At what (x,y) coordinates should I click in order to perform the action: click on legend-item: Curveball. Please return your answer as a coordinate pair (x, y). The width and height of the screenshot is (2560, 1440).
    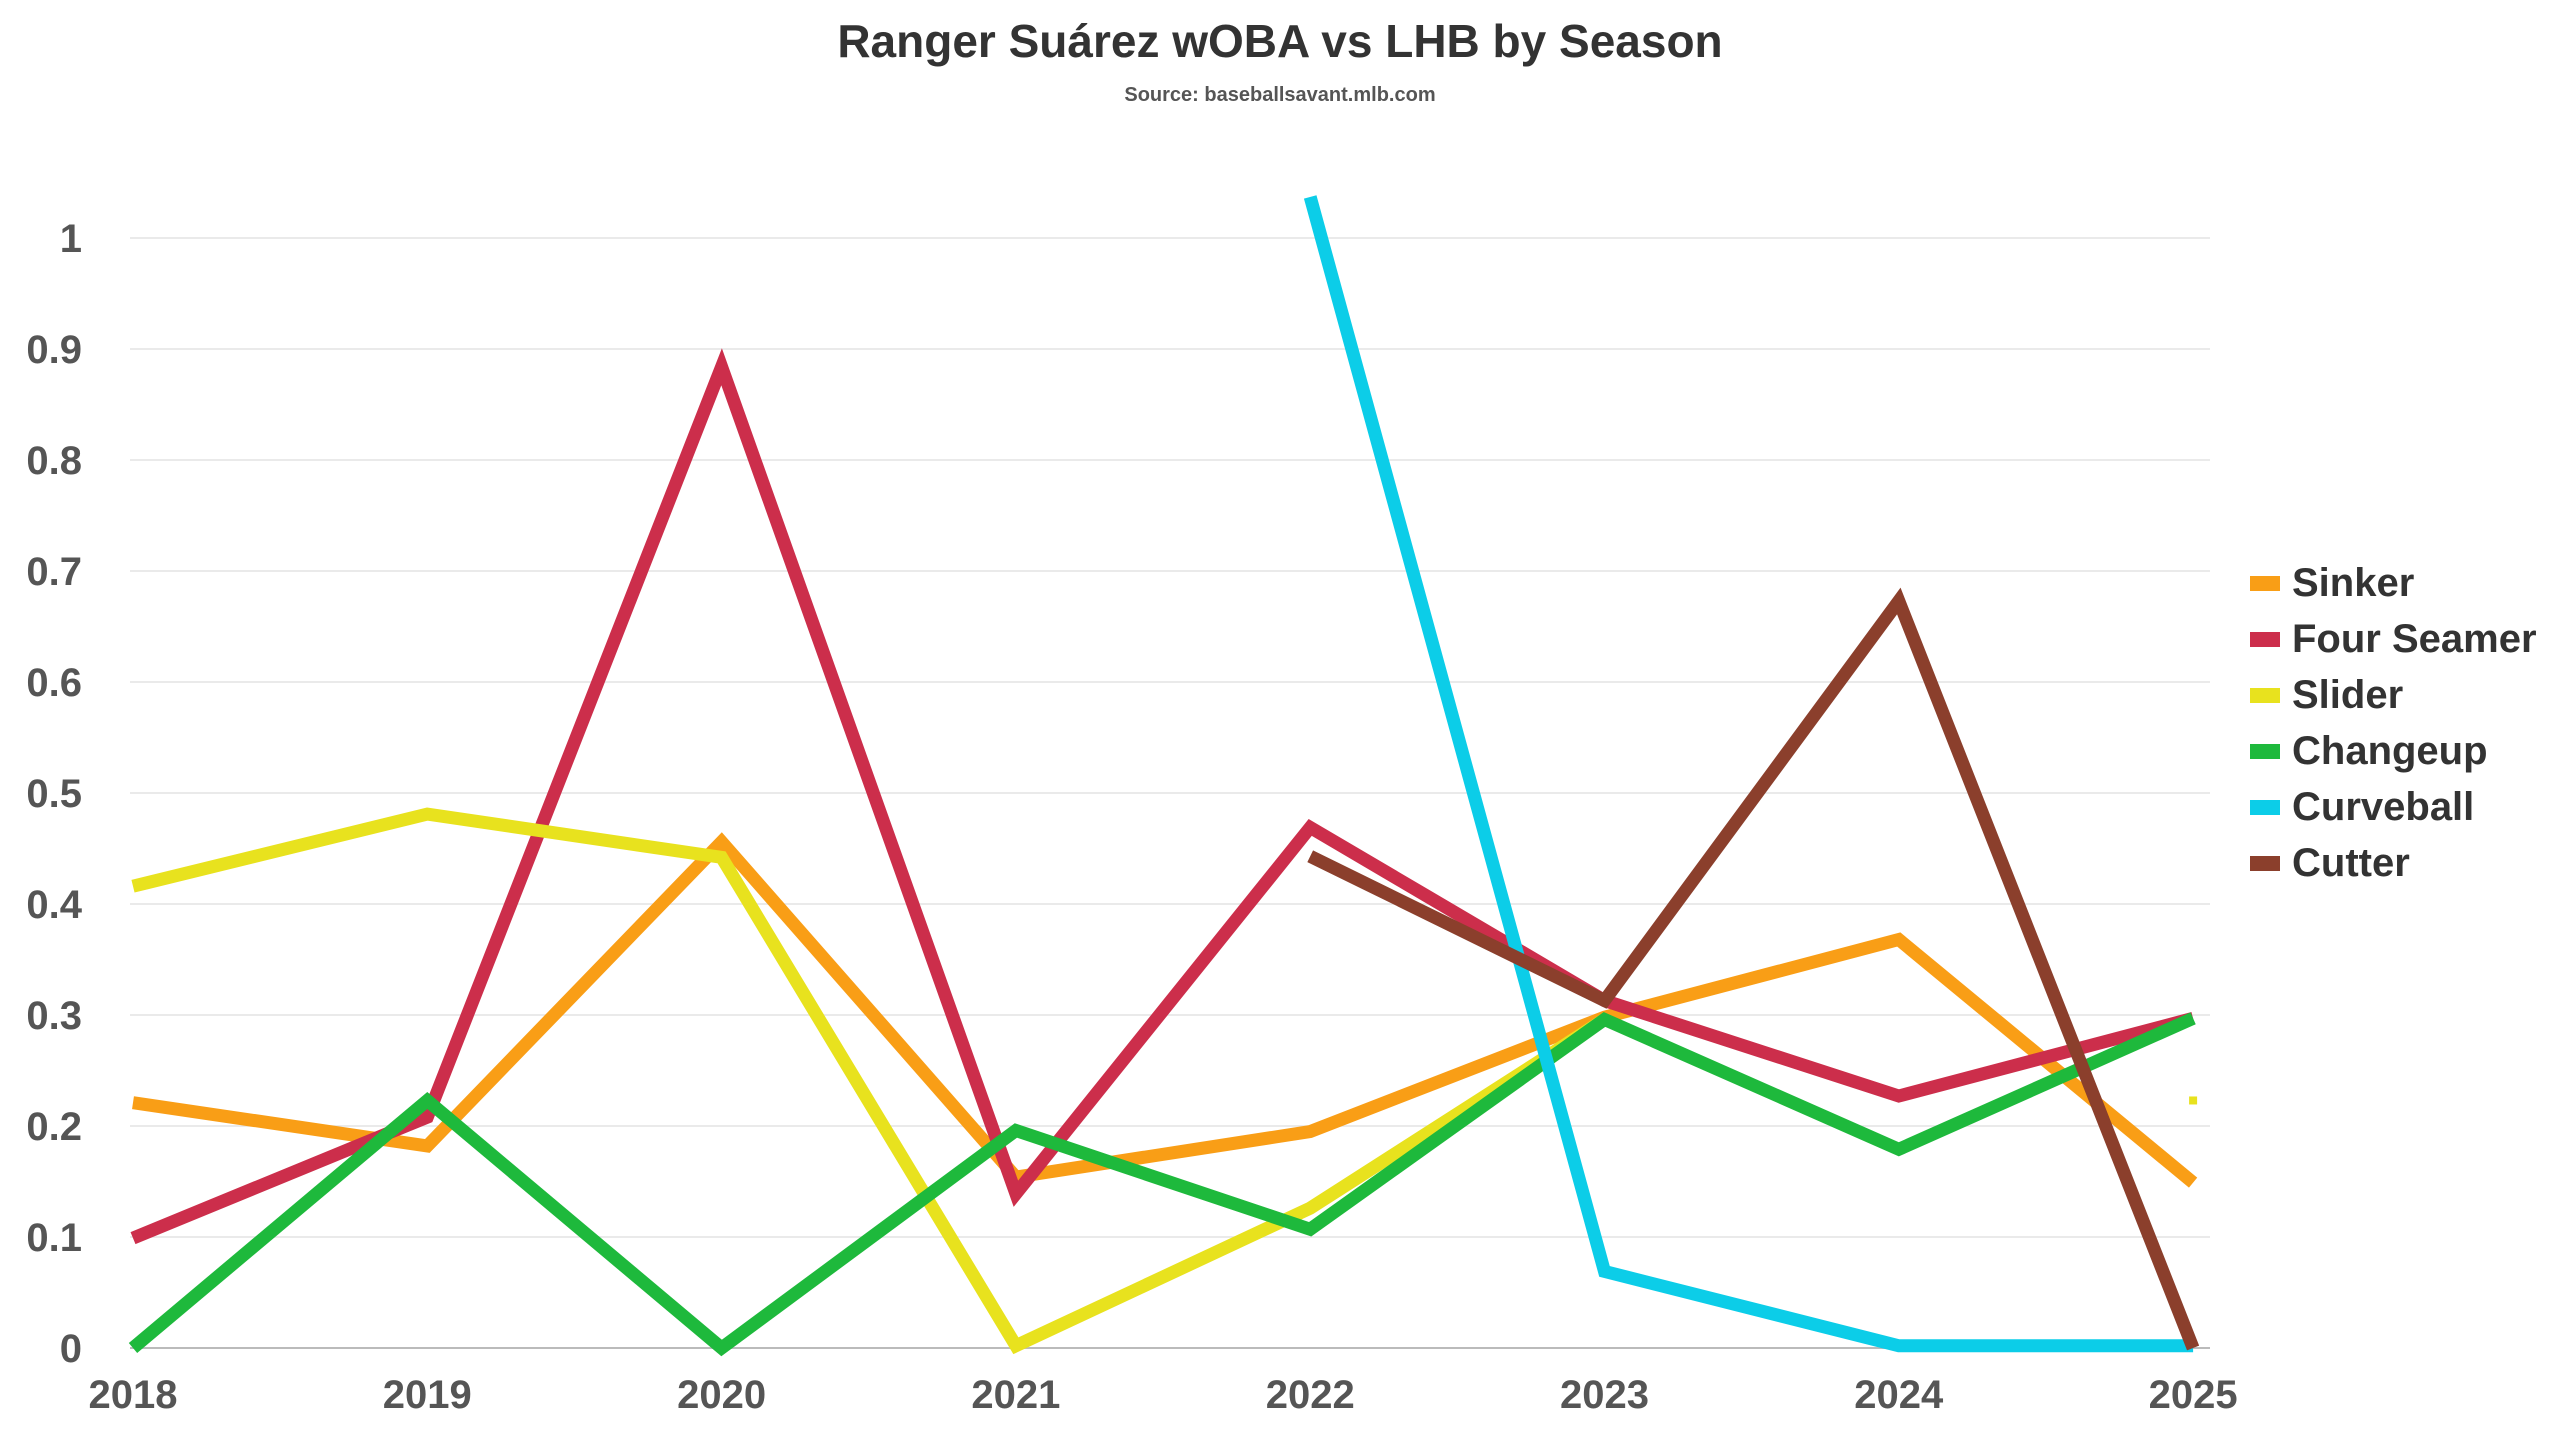
    Looking at the image, I should click on (2393, 807).